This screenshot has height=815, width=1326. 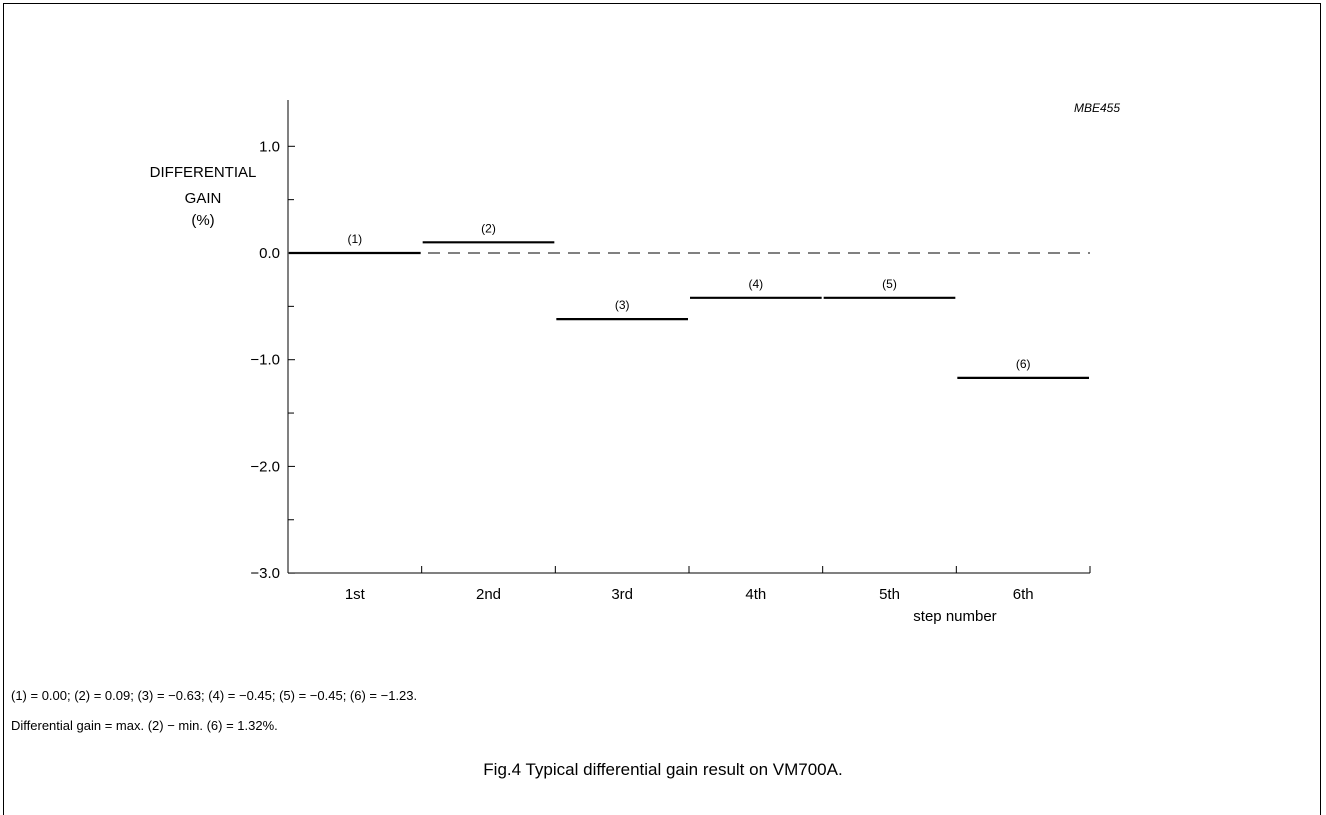 What do you see at coordinates (889, 284) in the screenshot?
I see `segment-label: (5)` at bounding box center [889, 284].